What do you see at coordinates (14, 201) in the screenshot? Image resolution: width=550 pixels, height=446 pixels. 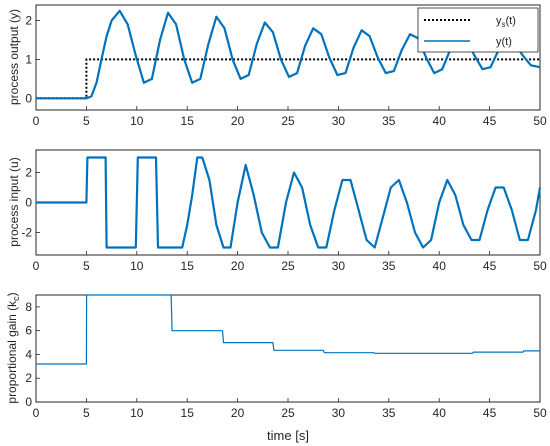 I see `y-axis-label-input: process input (u)` at bounding box center [14, 201].